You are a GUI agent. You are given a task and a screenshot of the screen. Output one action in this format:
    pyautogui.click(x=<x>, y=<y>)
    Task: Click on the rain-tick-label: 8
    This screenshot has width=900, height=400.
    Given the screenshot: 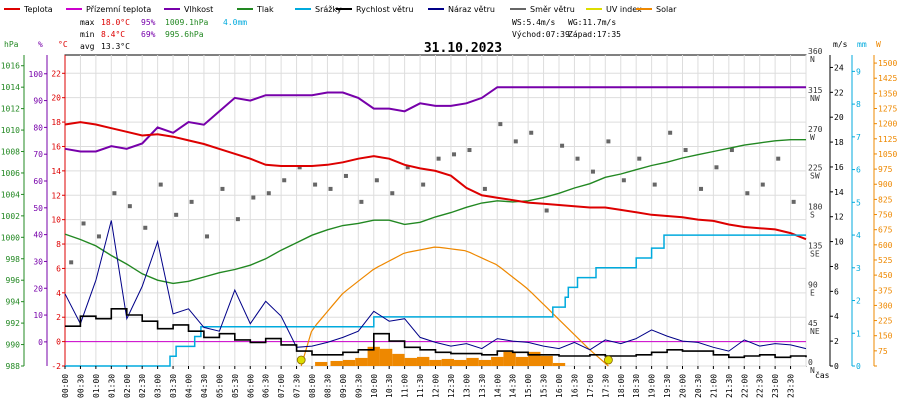 What is the action you would take?
    pyautogui.click(x=858, y=104)
    